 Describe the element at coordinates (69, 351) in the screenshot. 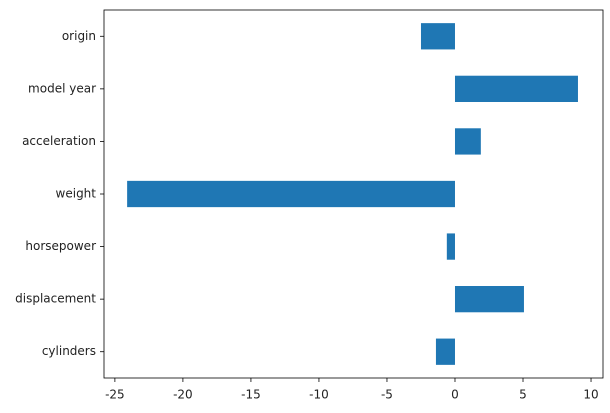

I see `y-tick-label: cylinders` at that location.